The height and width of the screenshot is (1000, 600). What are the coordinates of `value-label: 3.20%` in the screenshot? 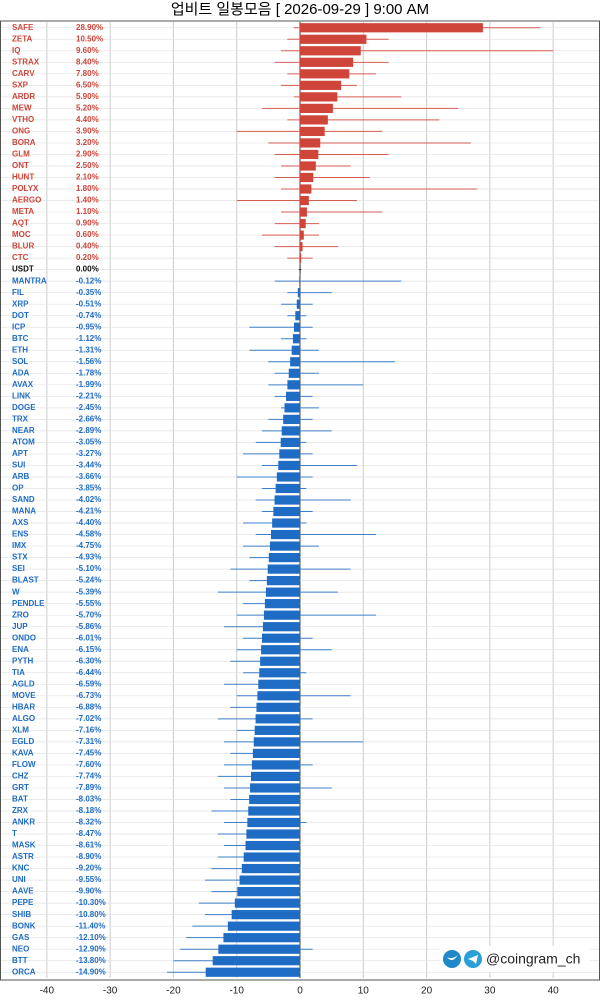 It's located at (87, 142).